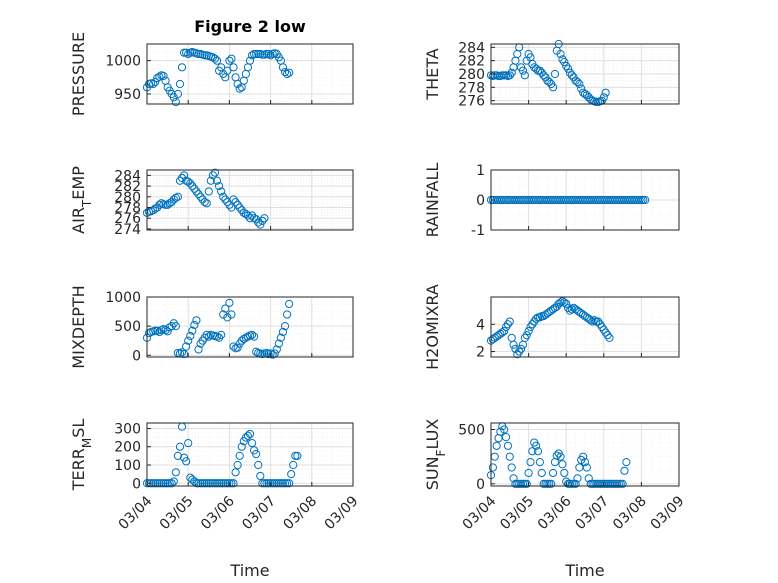  What do you see at coordinates (249, 570) in the screenshot?
I see `x-axis-label: Time` at bounding box center [249, 570].